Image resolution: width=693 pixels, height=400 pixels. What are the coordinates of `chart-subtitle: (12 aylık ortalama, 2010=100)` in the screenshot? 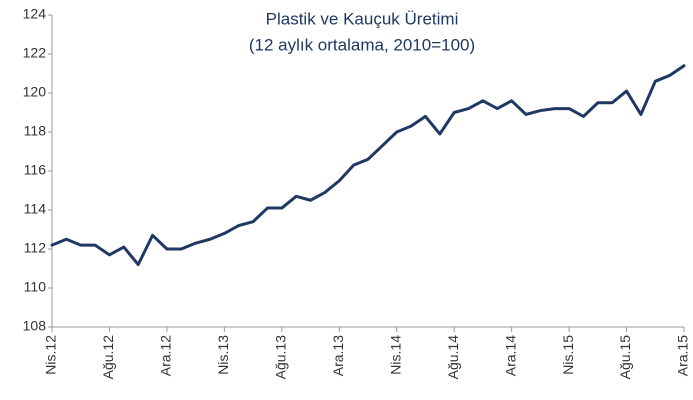 It's located at (362, 44).